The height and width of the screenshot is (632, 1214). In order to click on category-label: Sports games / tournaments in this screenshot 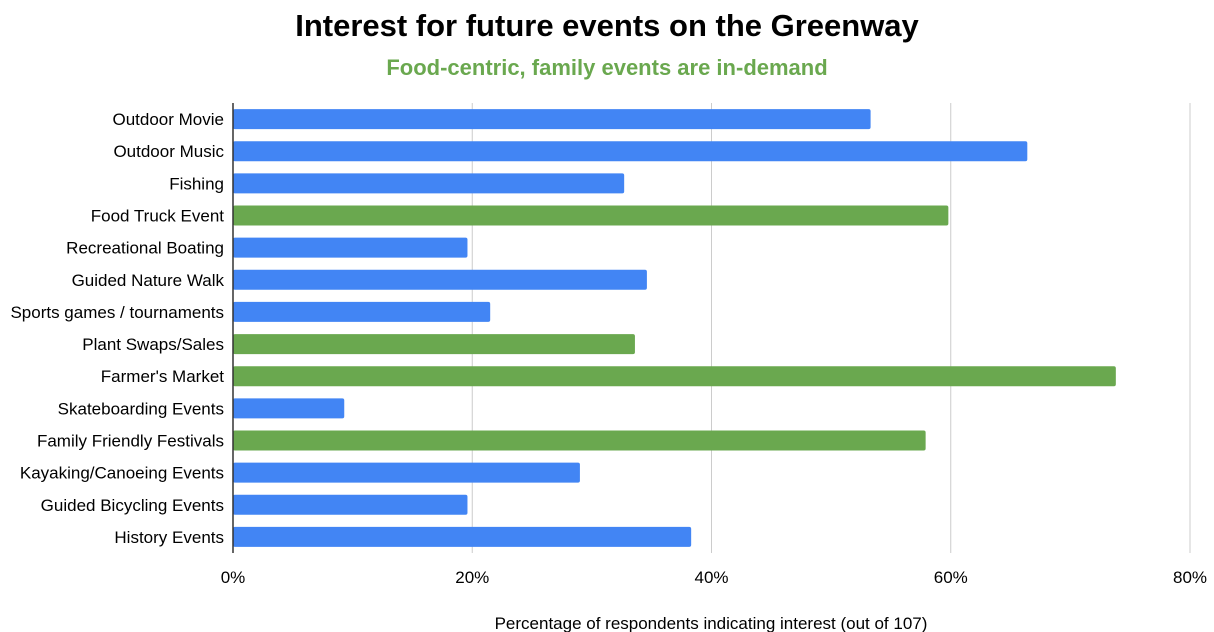, I will do `click(117, 312)`.